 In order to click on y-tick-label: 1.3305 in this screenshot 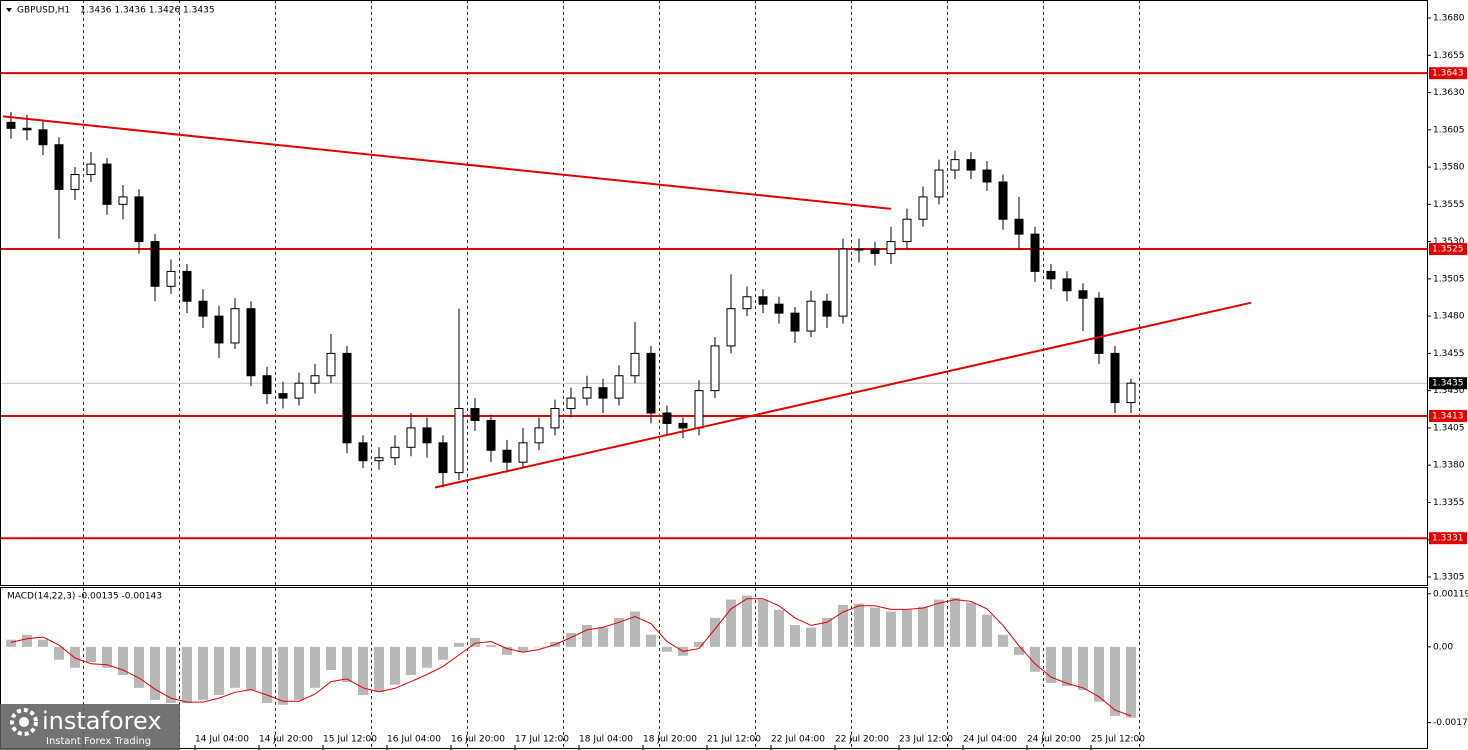, I will do `click(1449, 577)`.